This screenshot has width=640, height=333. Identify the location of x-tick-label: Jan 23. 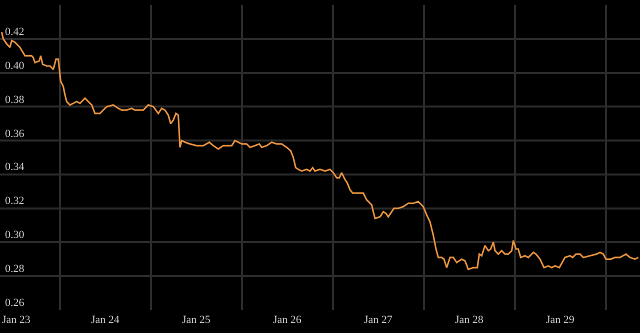
(16, 320).